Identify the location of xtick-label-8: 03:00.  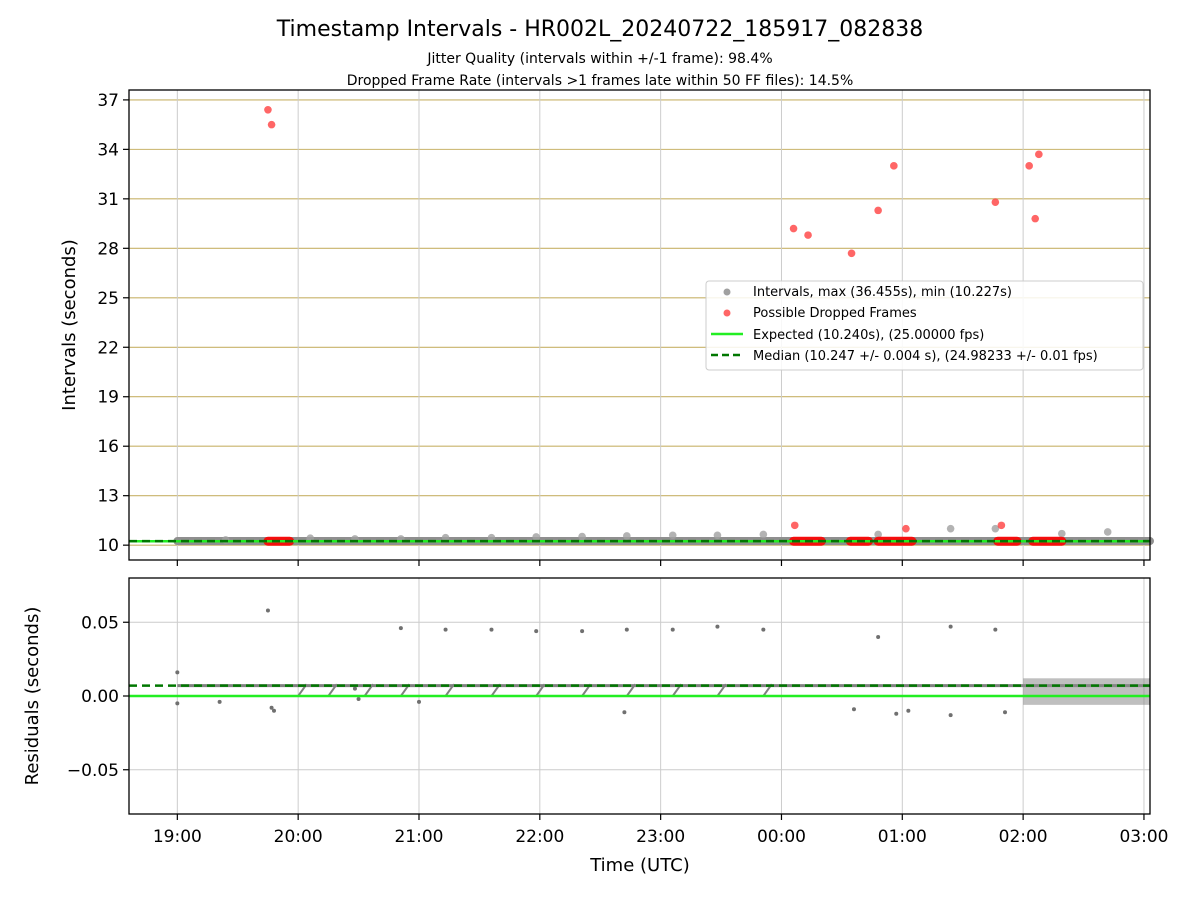
(1143, 837).